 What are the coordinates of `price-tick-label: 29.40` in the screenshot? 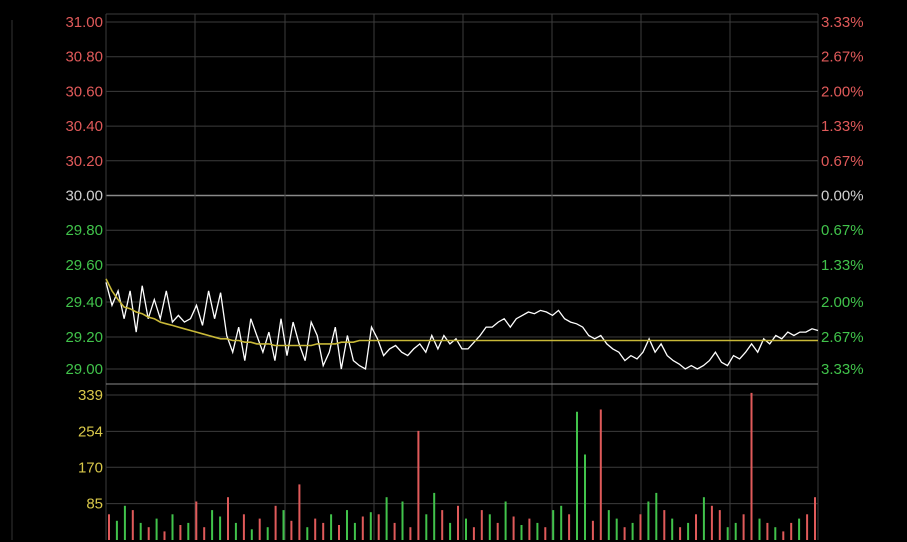 It's located at (84, 302).